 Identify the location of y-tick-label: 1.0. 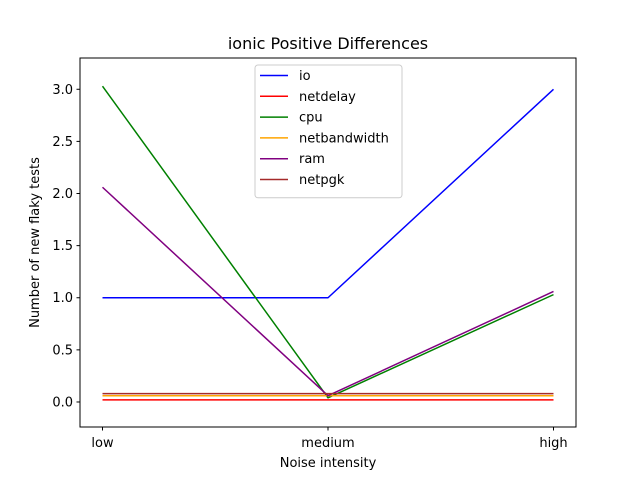
(62, 298).